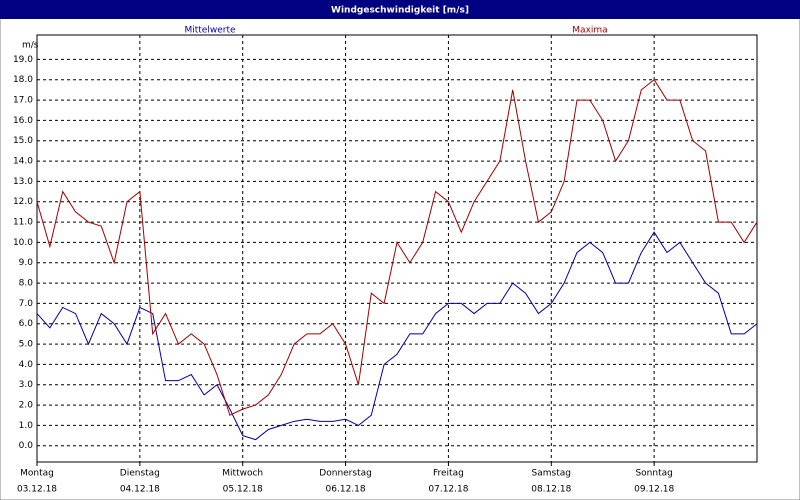 This screenshot has height=500, width=800. What do you see at coordinates (23, 60) in the screenshot?
I see `y-tick-label: 19.0` at bounding box center [23, 60].